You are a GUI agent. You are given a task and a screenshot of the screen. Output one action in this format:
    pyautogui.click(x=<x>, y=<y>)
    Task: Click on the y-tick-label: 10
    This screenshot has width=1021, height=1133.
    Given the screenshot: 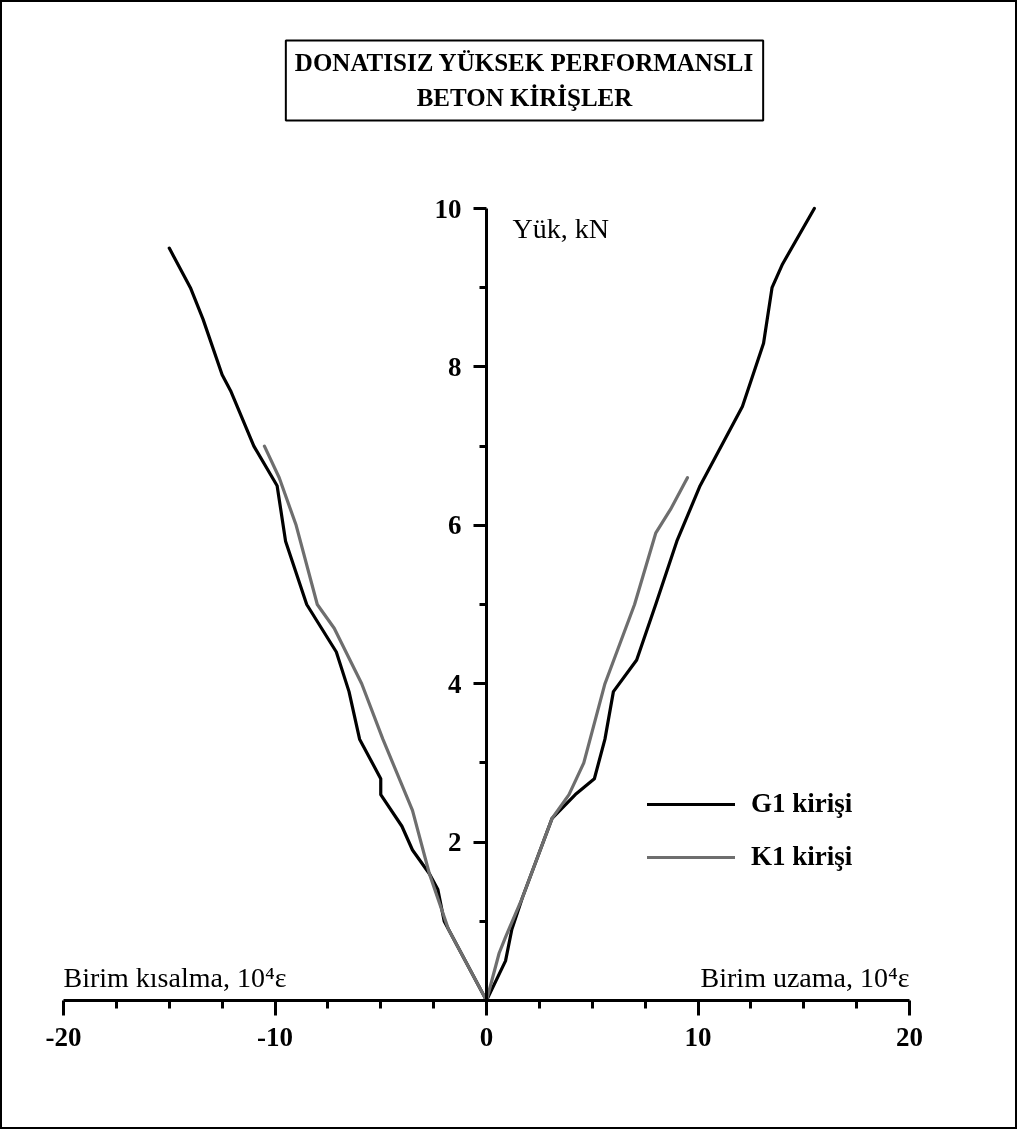 What is the action you would take?
    pyautogui.click(x=448, y=208)
    